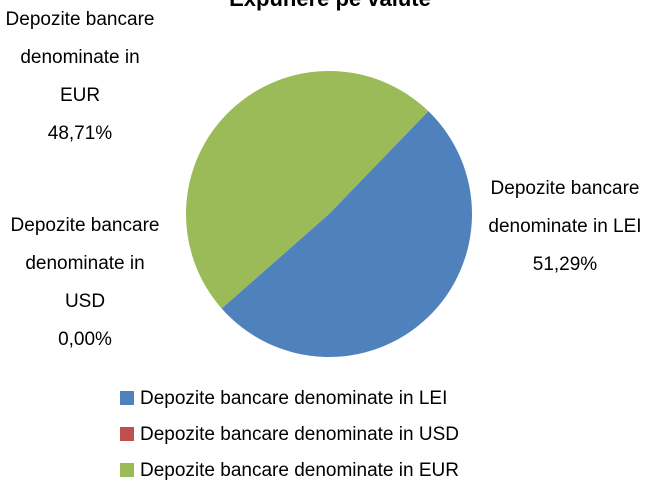 The height and width of the screenshot is (481, 646). Describe the element at coordinates (299, 434) in the screenshot. I see `legend-label: Depozite bancare denominate in USD` at that location.